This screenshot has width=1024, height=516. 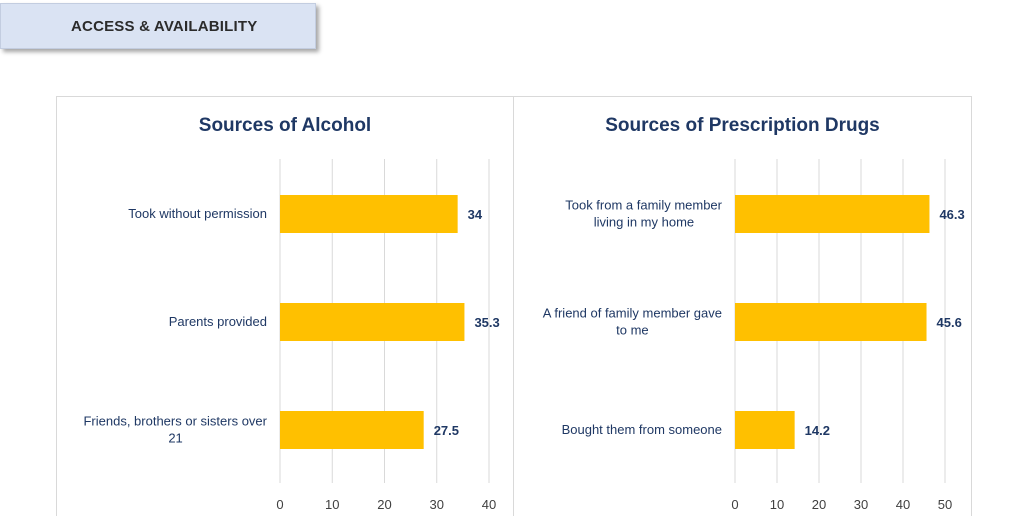 I want to click on prescription-tick-label: 0, so click(x=734, y=504).